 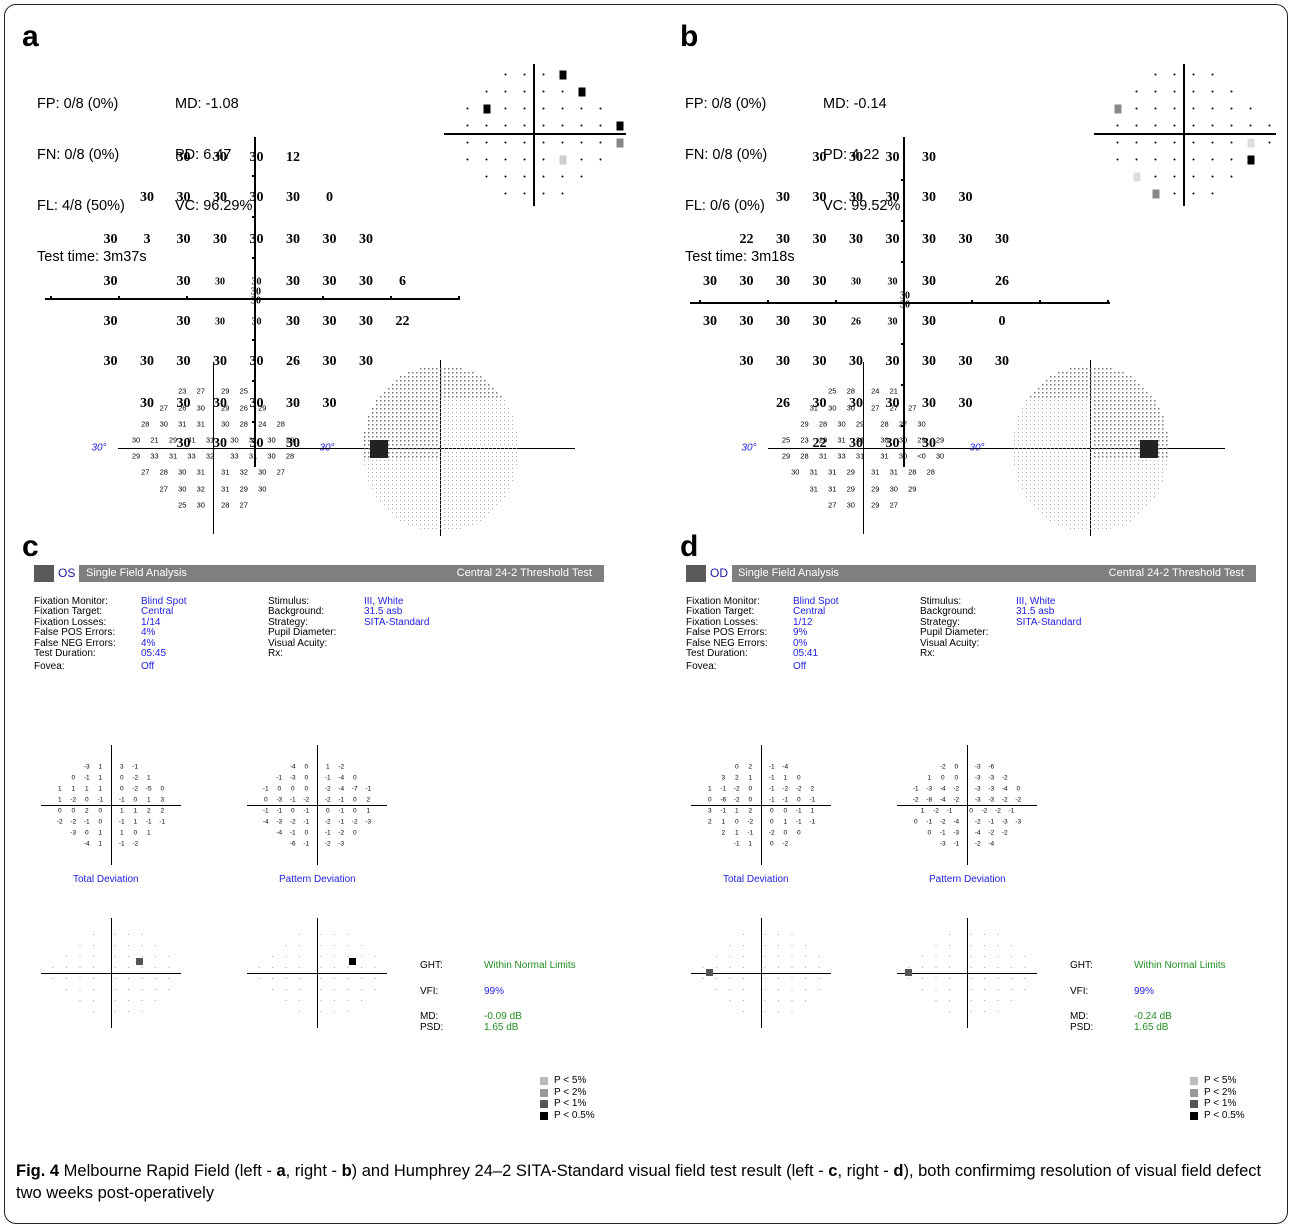 What do you see at coordinates (213, 104) in the screenshot?
I see `md-value: MD: -1.08` at bounding box center [213, 104].